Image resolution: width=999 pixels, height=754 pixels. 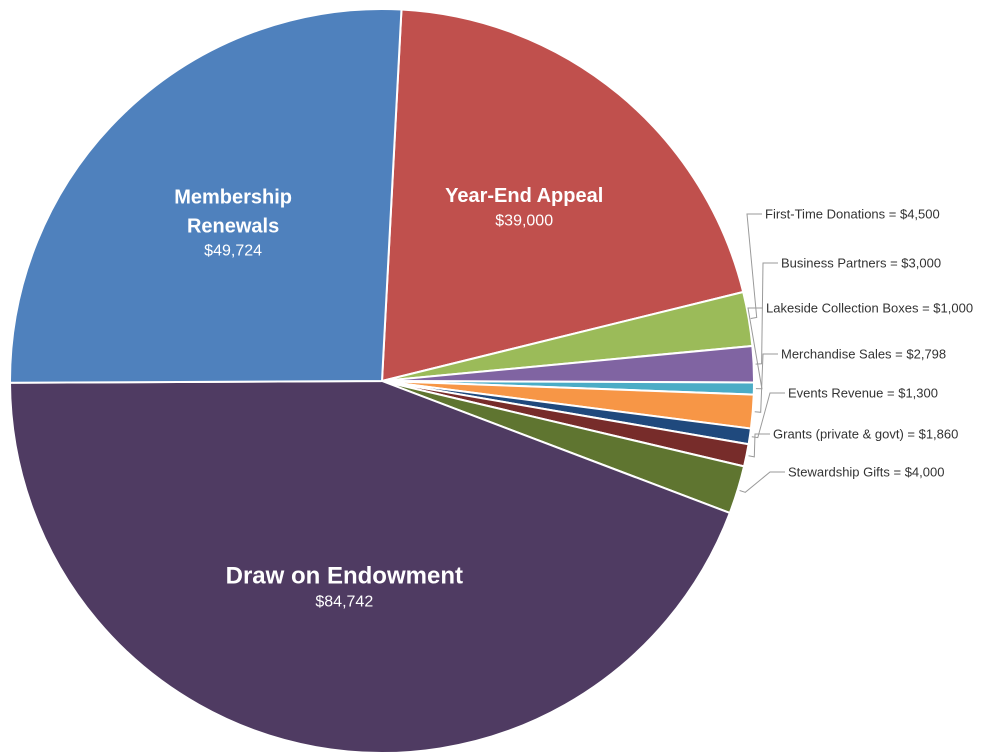 What do you see at coordinates (233, 251) in the screenshot?
I see `slice-value-membership-renewals: $49,724` at bounding box center [233, 251].